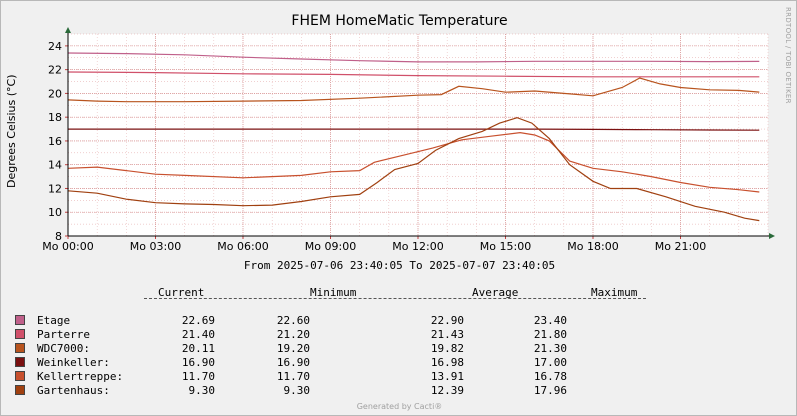 The image size is (797, 416). I want to click on legend-minimum-value: 11.70, so click(293, 376).